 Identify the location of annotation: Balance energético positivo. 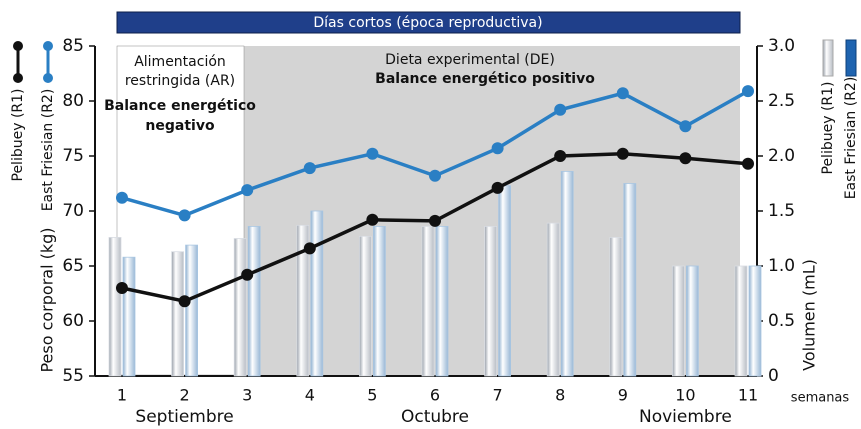
(485, 79).